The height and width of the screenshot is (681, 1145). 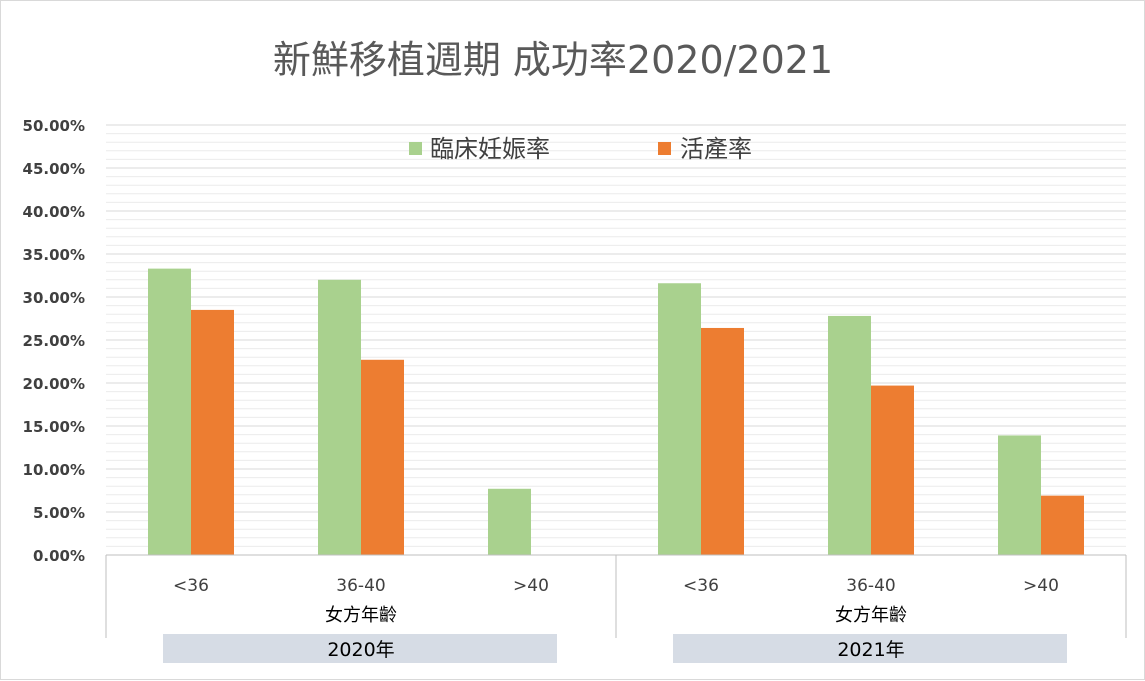 I want to click on legend-swatch-live-birth, so click(x=664, y=148).